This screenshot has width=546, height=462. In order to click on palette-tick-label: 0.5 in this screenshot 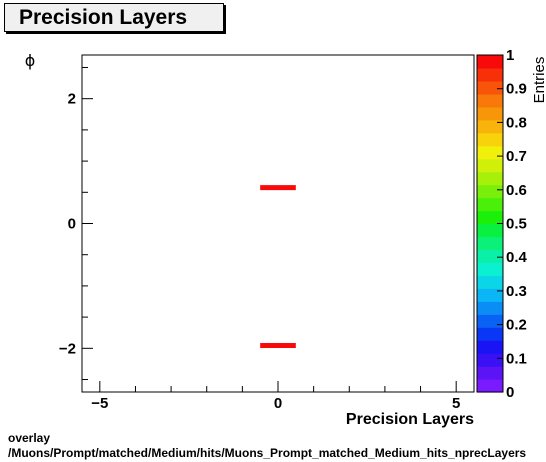, I will do `click(516, 224)`.